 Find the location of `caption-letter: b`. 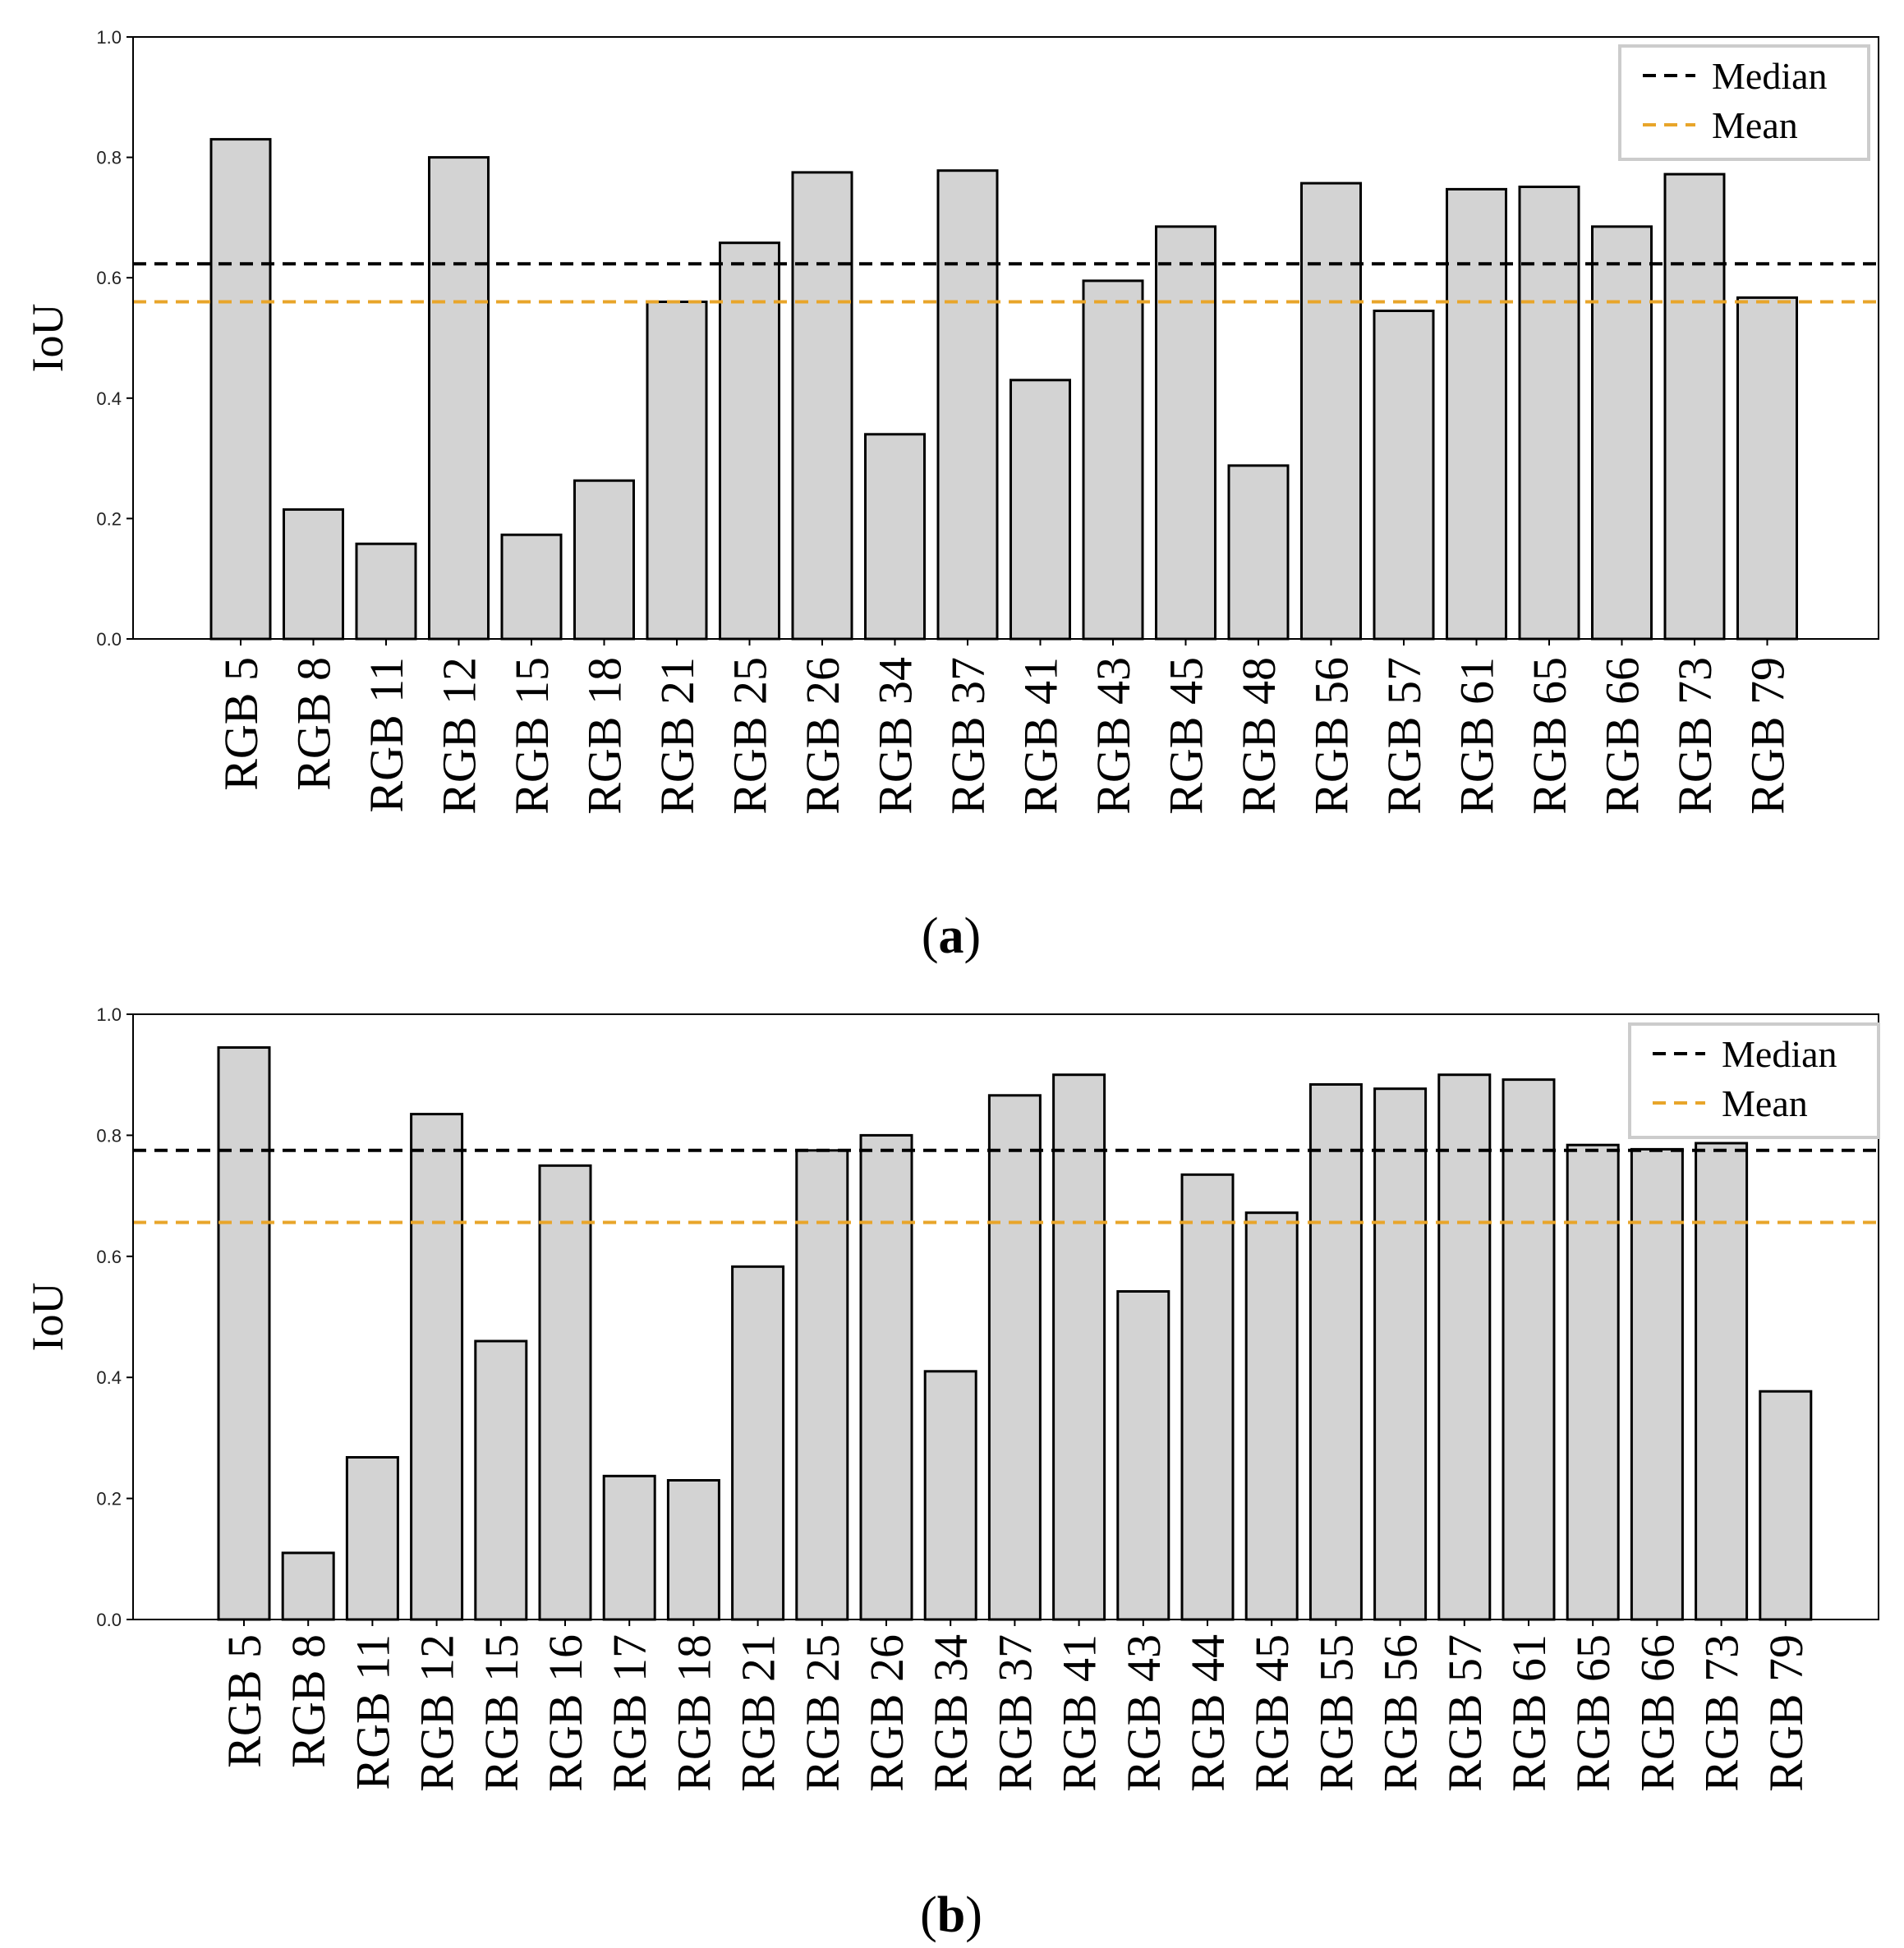

caption-letter: b is located at coordinates (951, 1915).